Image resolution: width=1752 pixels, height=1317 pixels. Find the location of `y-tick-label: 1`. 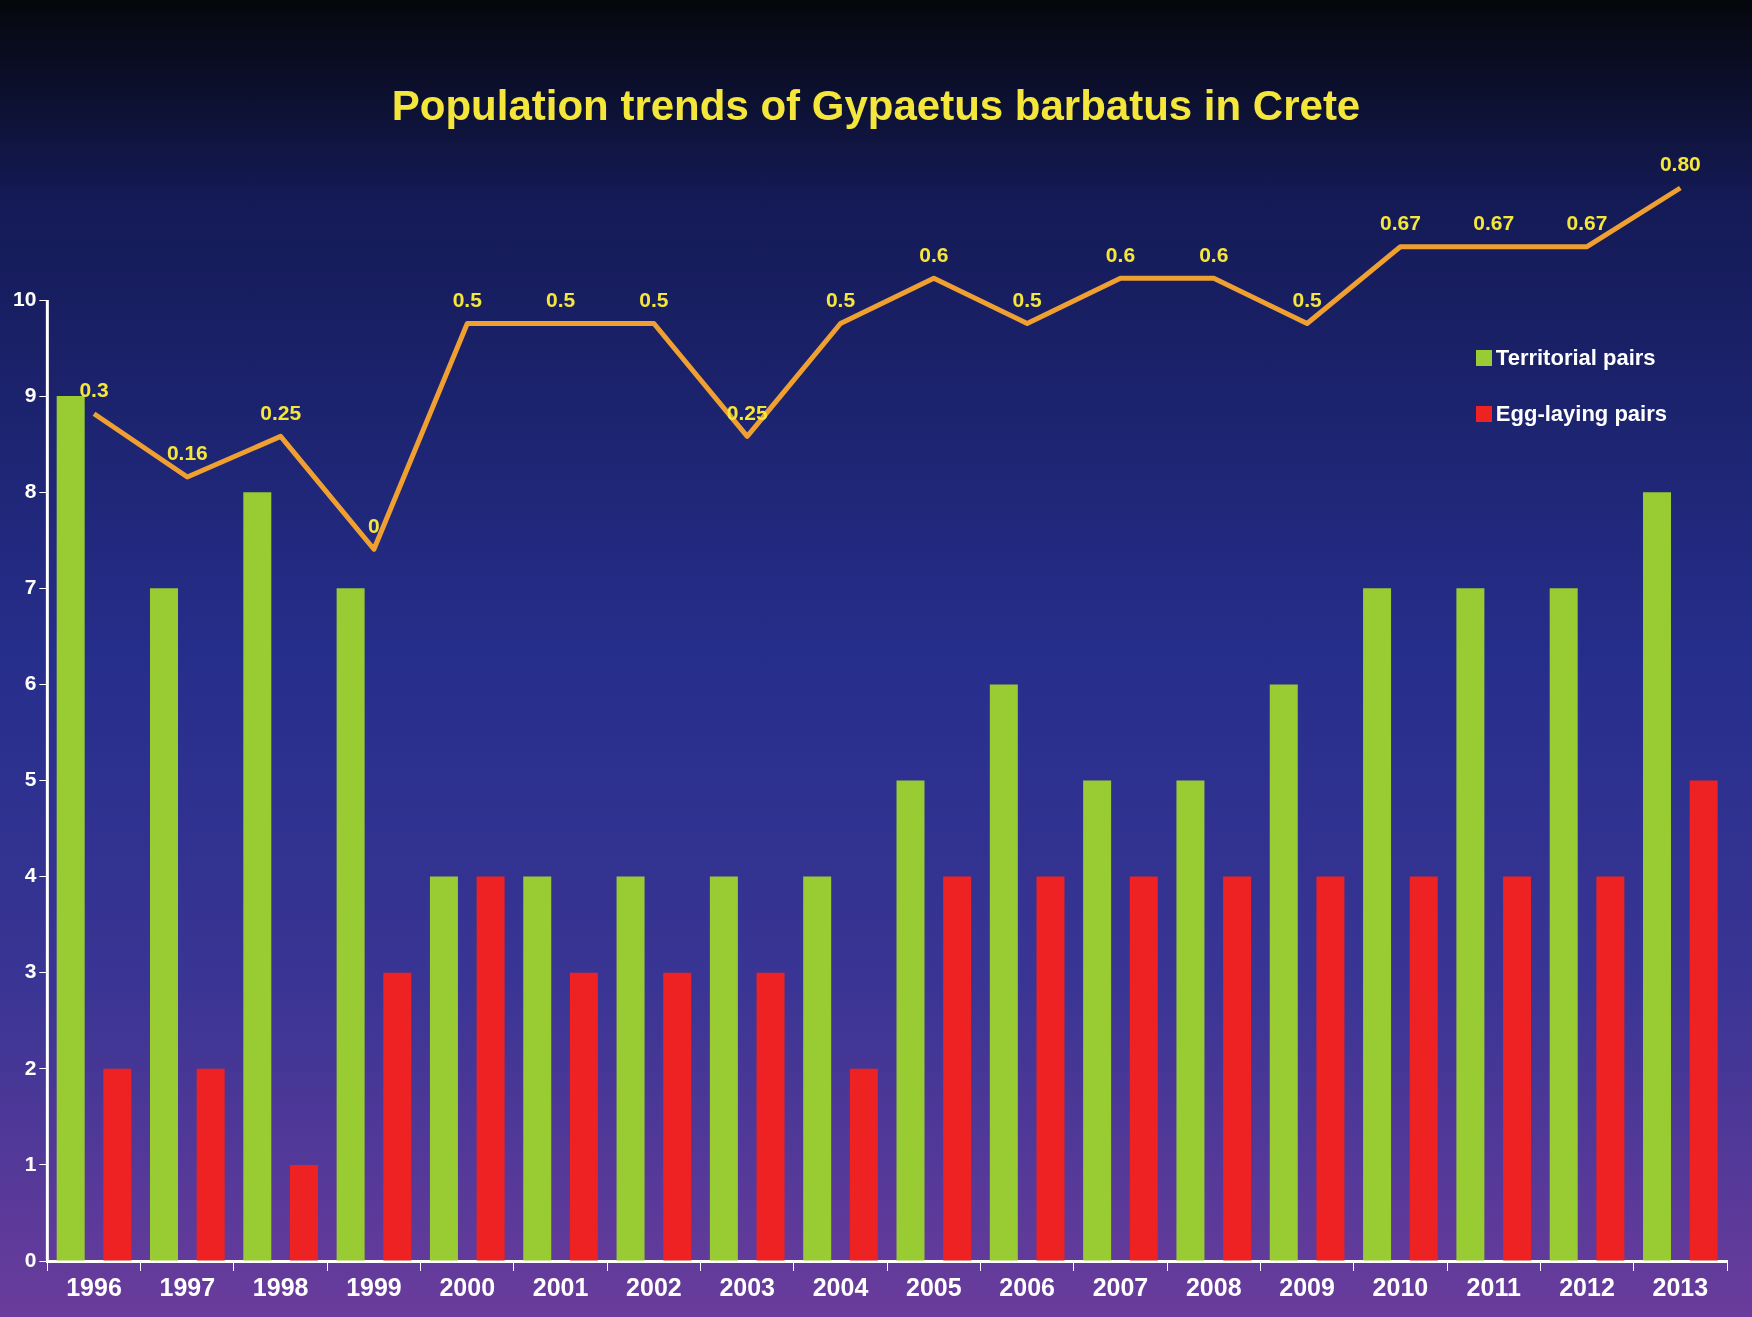

y-tick-label: 1 is located at coordinates (30, 1163).